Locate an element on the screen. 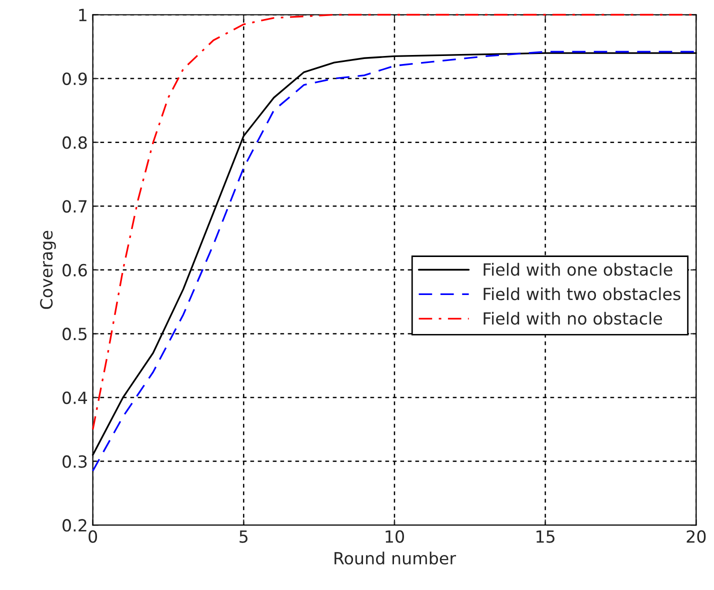 This screenshot has width=714, height=590. x-tick-label: 20 is located at coordinates (696, 536).